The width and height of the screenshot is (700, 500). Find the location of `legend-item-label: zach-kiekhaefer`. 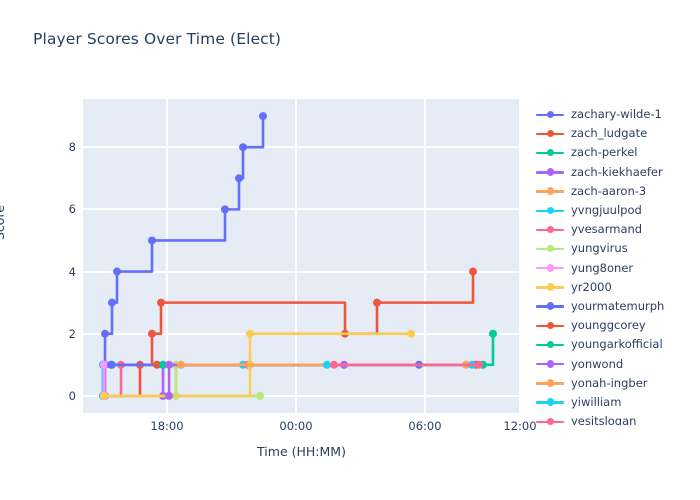

legend-item-label: zach-kiekhaefer is located at coordinates (617, 171).